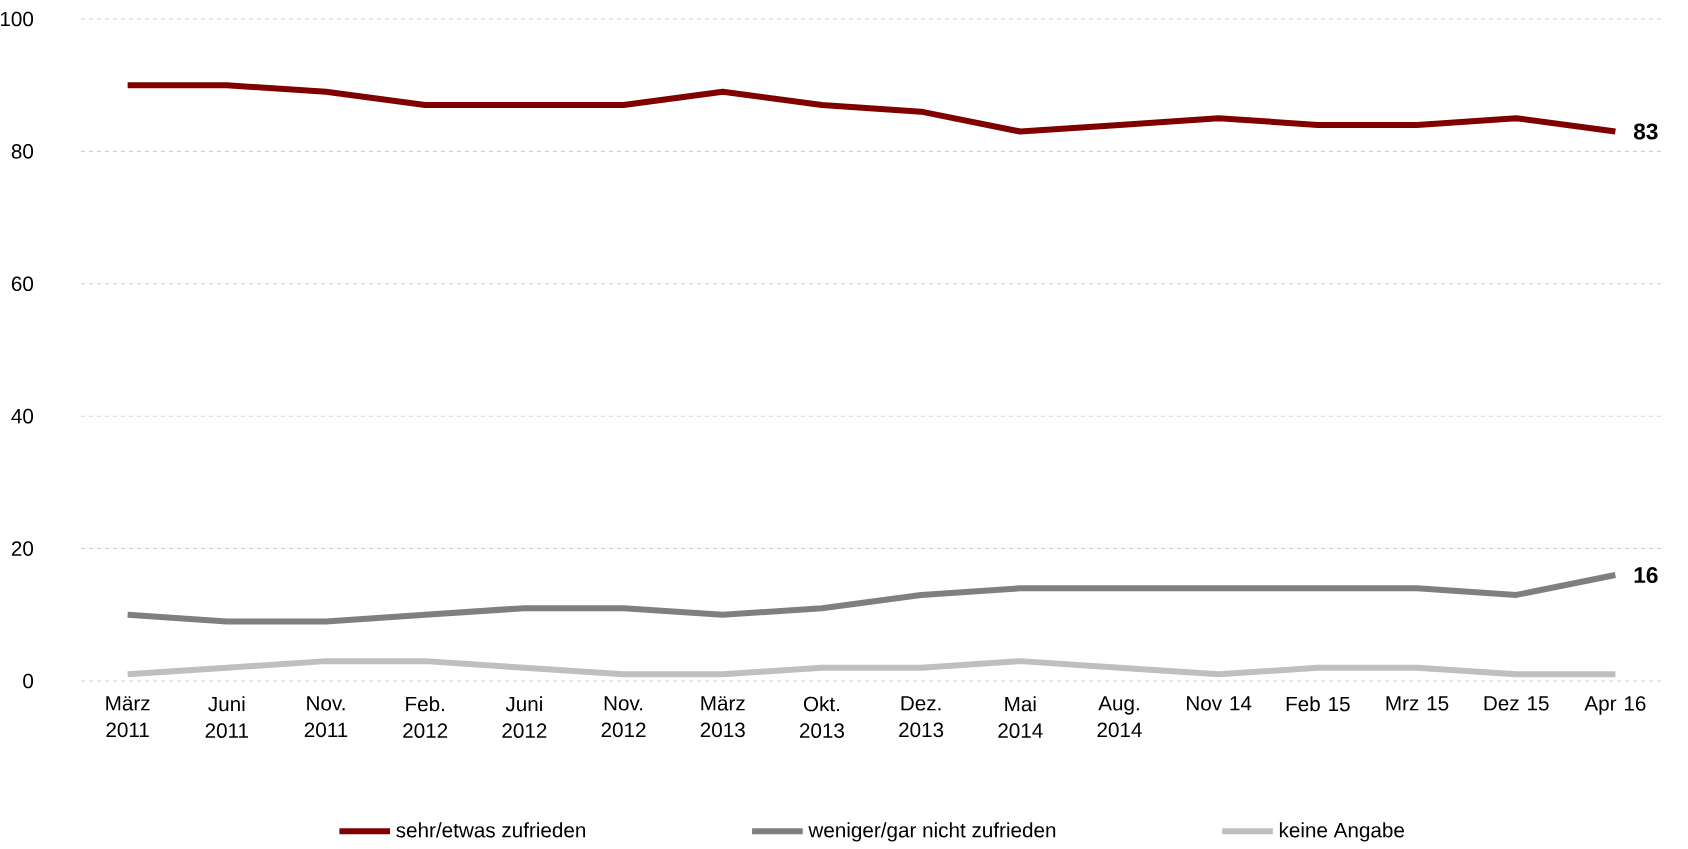  What do you see at coordinates (22, 548) in the screenshot?
I see `y-tick-label: 20` at bounding box center [22, 548].